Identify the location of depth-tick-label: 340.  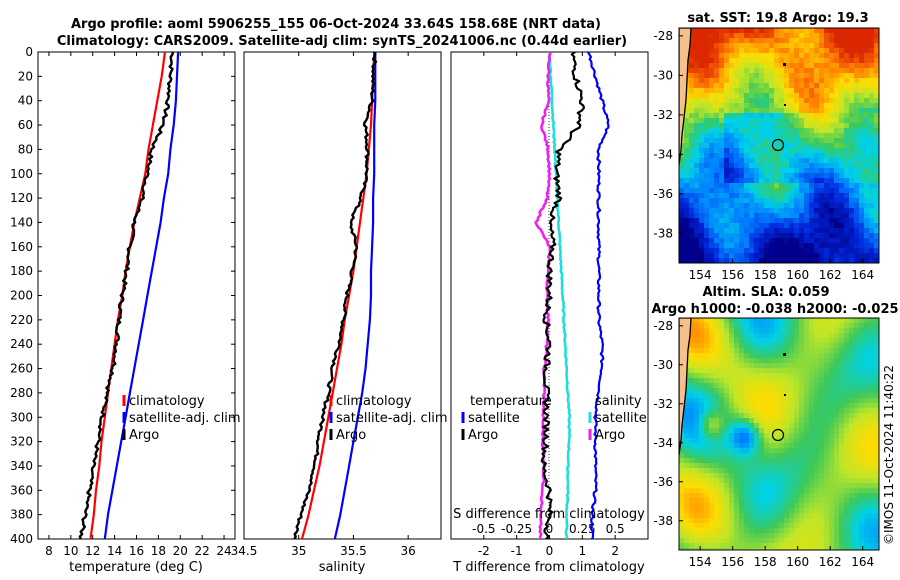
(21, 466).